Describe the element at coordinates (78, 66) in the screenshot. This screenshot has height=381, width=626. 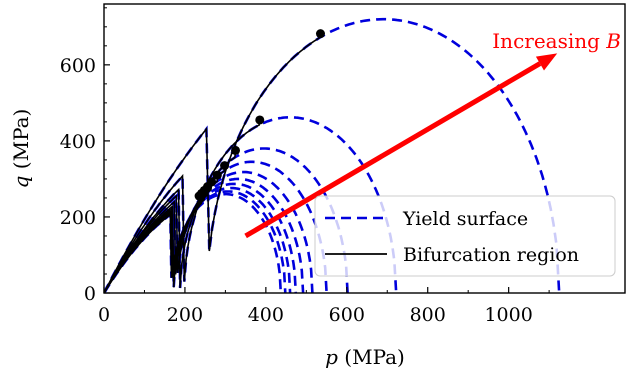
I see `y-tick-label: 600` at that location.